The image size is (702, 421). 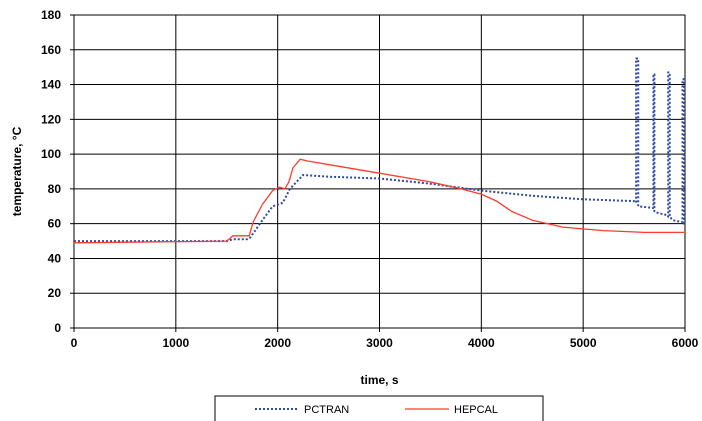 What do you see at coordinates (51, 50) in the screenshot?
I see `y-tick-label: 160` at bounding box center [51, 50].